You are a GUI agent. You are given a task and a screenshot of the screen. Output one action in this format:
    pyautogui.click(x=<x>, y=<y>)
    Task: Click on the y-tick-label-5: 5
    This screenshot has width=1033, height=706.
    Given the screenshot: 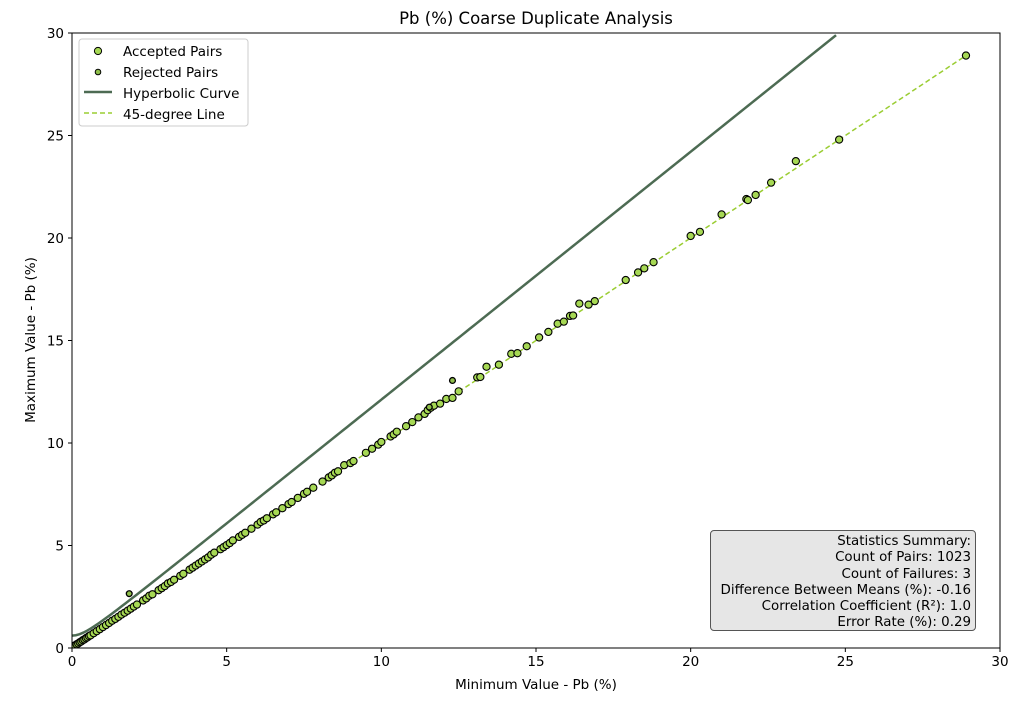 What is the action you would take?
    pyautogui.click(x=59, y=547)
    